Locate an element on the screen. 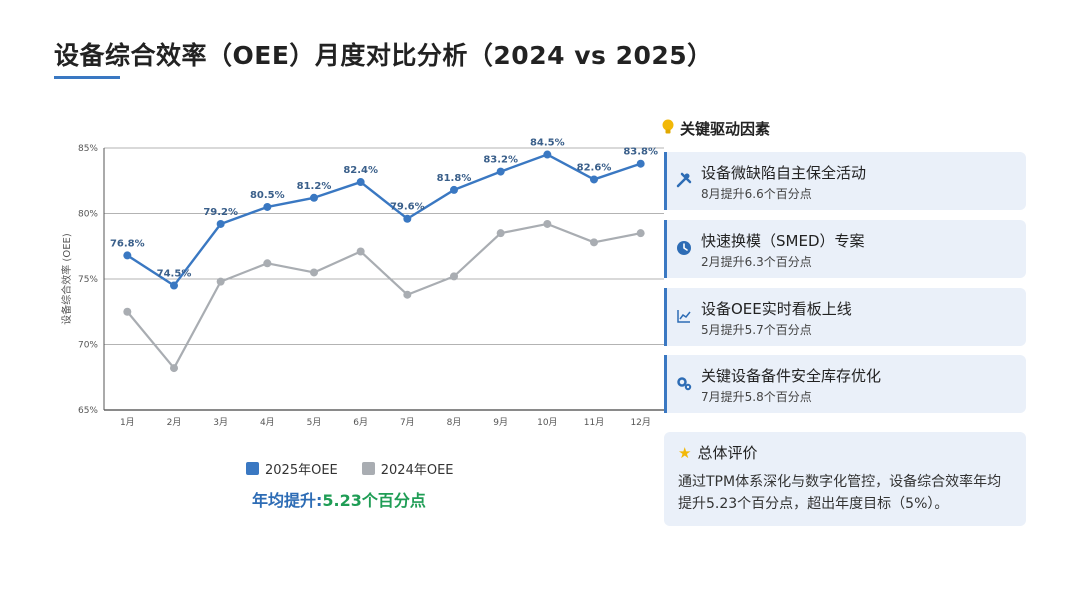 Image resolution: width=1080 pixels, height=608 pixels. x-tick-label: 1月 is located at coordinates (127, 422).